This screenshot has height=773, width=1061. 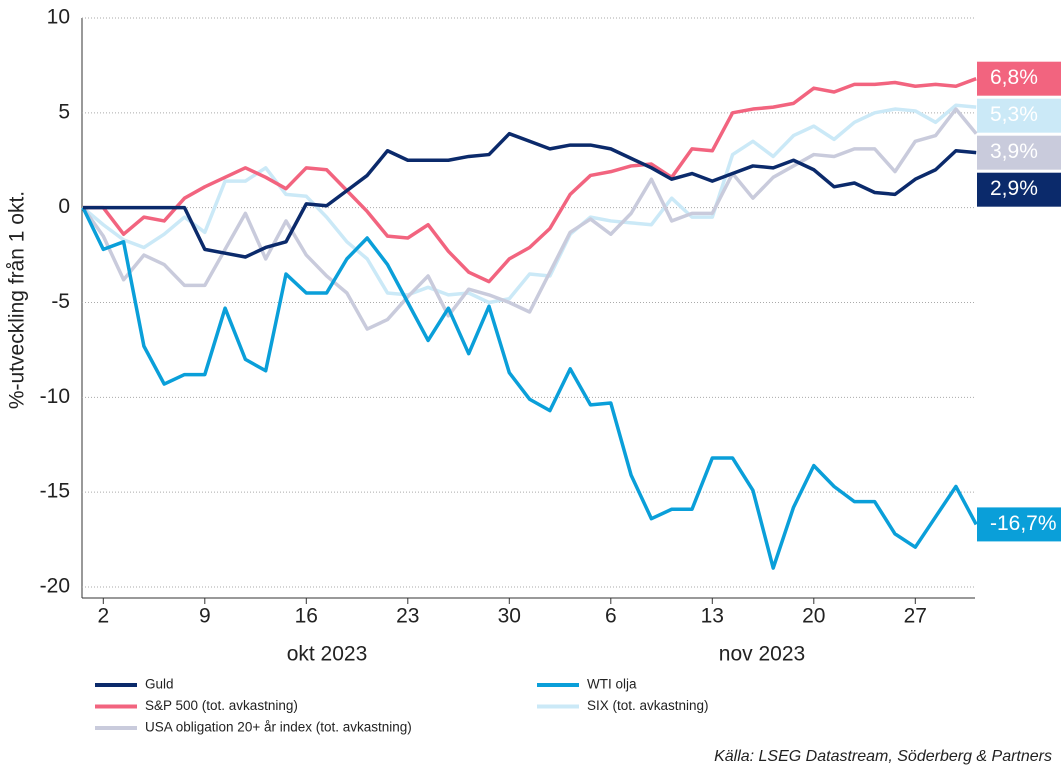 What do you see at coordinates (17, 300) in the screenshot?
I see `y-axis-label: %-utveckling från 1 okt.` at bounding box center [17, 300].